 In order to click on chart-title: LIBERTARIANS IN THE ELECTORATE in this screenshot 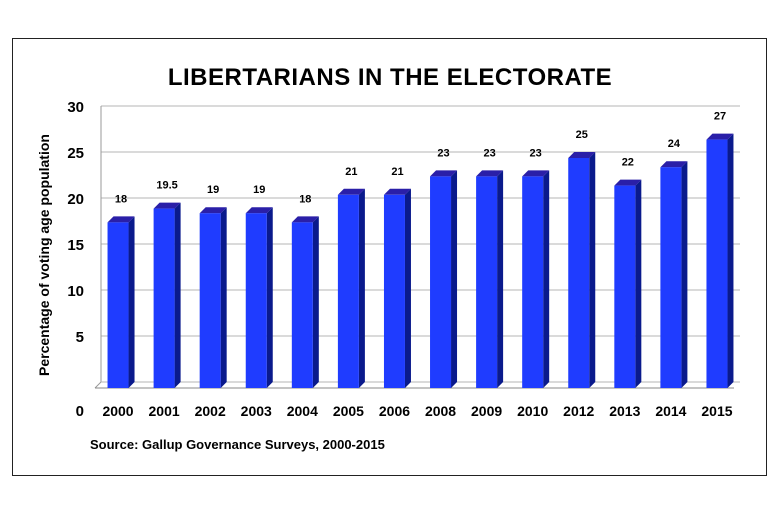, I will do `click(390, 77)`.